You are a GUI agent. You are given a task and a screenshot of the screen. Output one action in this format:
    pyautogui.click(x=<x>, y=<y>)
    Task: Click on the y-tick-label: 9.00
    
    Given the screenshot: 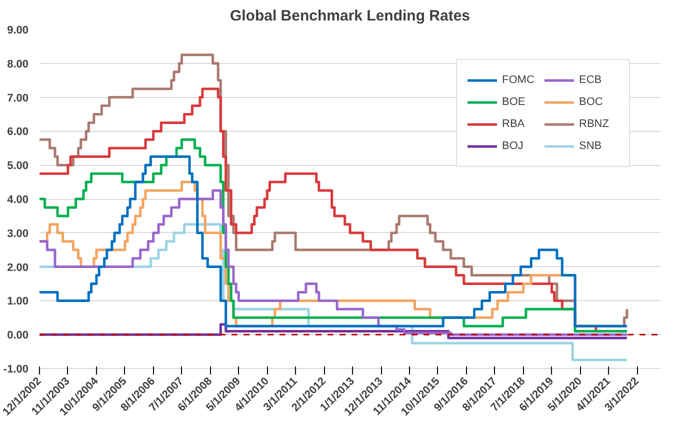 What is the action you would take?
    pyautogui.click(x=18, y=30)
    